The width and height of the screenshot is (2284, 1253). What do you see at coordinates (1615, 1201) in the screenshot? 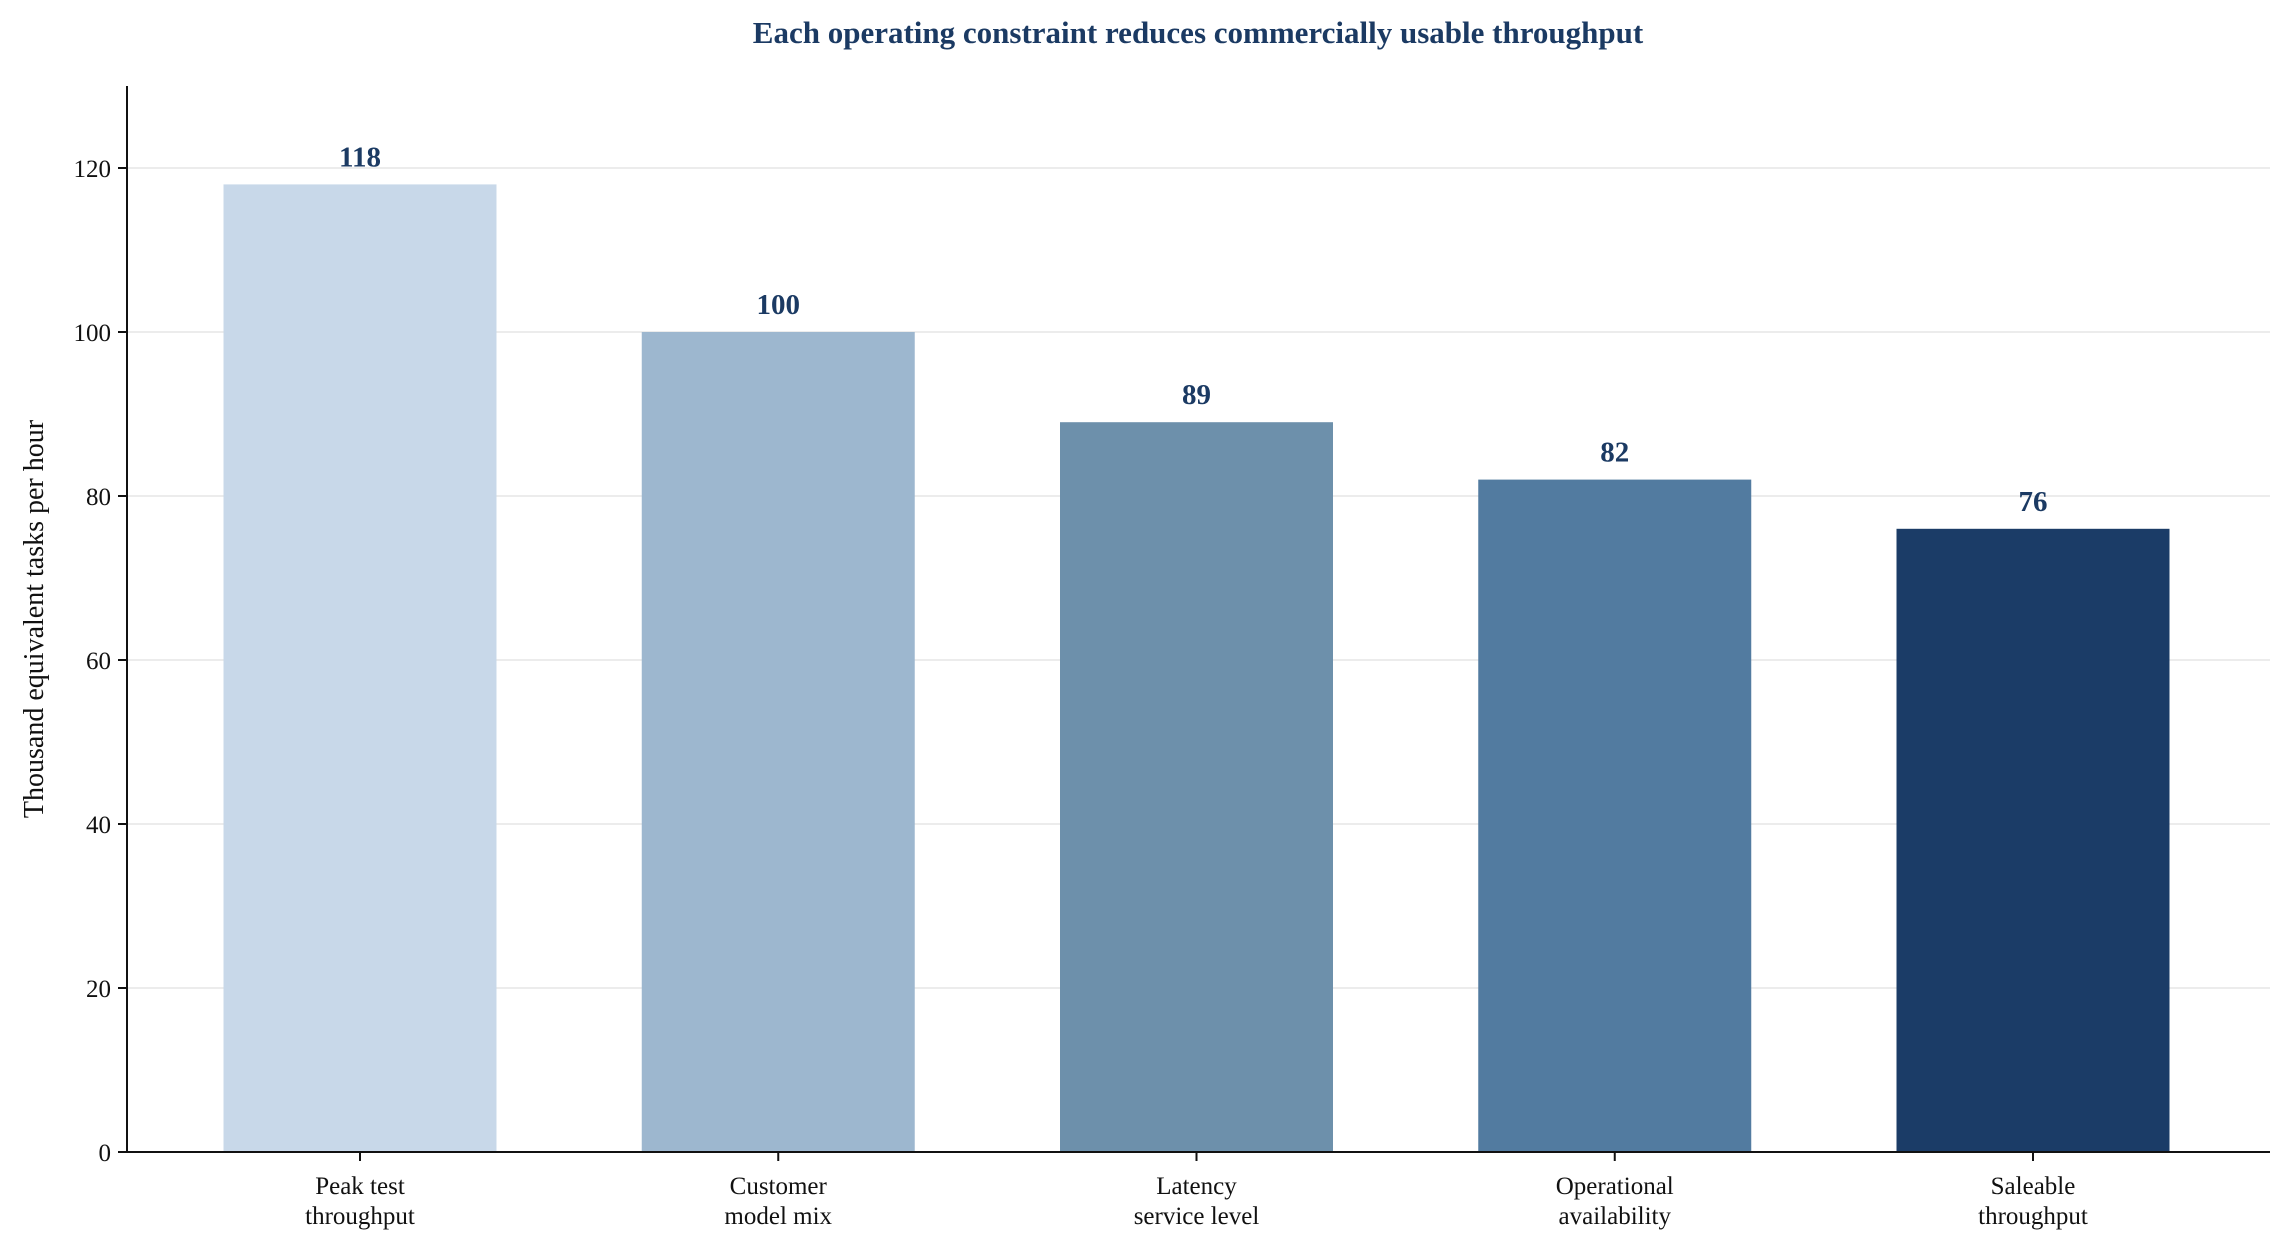
I see `x-tick-label: Operational availability` at bounding box center [1615, 1201].